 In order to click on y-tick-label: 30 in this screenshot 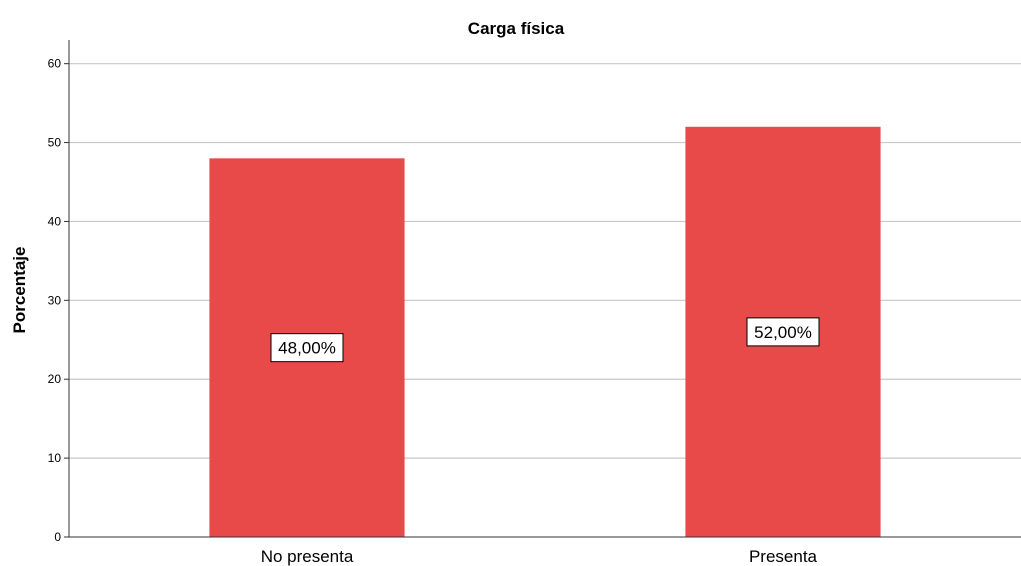, I will do `click(55, 300)`.